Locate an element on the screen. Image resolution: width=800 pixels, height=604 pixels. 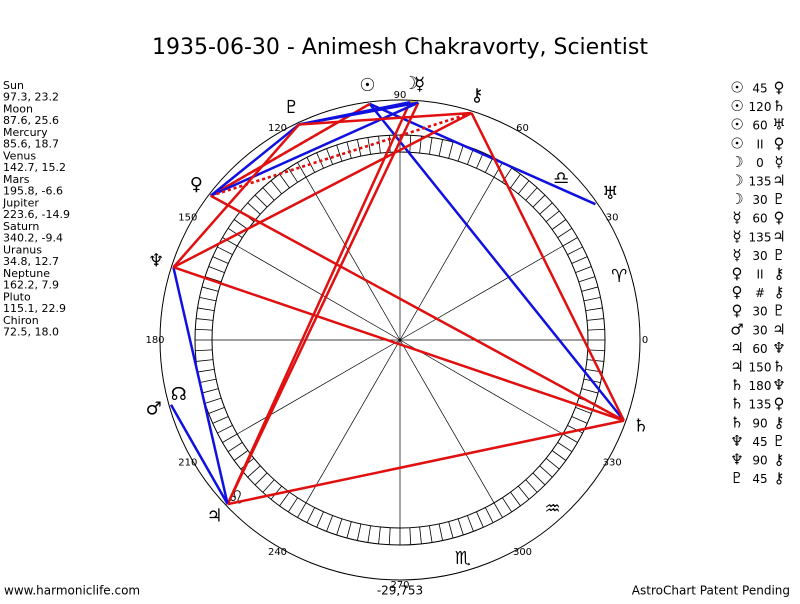
aspect-type: 135 is located at coordinates (760, 237).